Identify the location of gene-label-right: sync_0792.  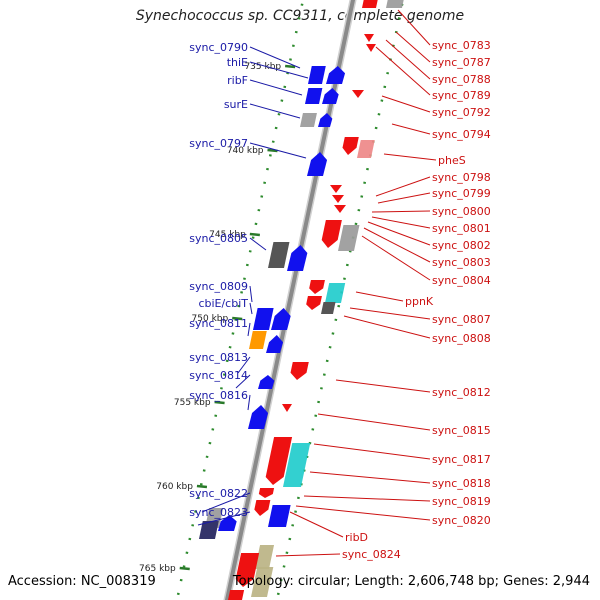
(461, 112).